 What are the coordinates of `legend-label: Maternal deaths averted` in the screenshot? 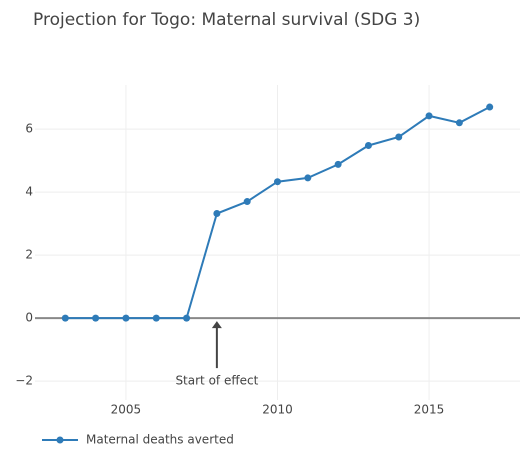 It's located at (160, 440).